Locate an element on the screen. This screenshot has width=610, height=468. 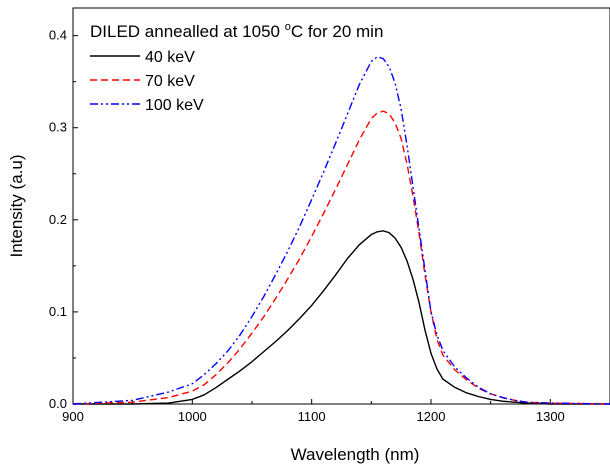
x-tick-label: 1000 is located at coordinates (192, 416).